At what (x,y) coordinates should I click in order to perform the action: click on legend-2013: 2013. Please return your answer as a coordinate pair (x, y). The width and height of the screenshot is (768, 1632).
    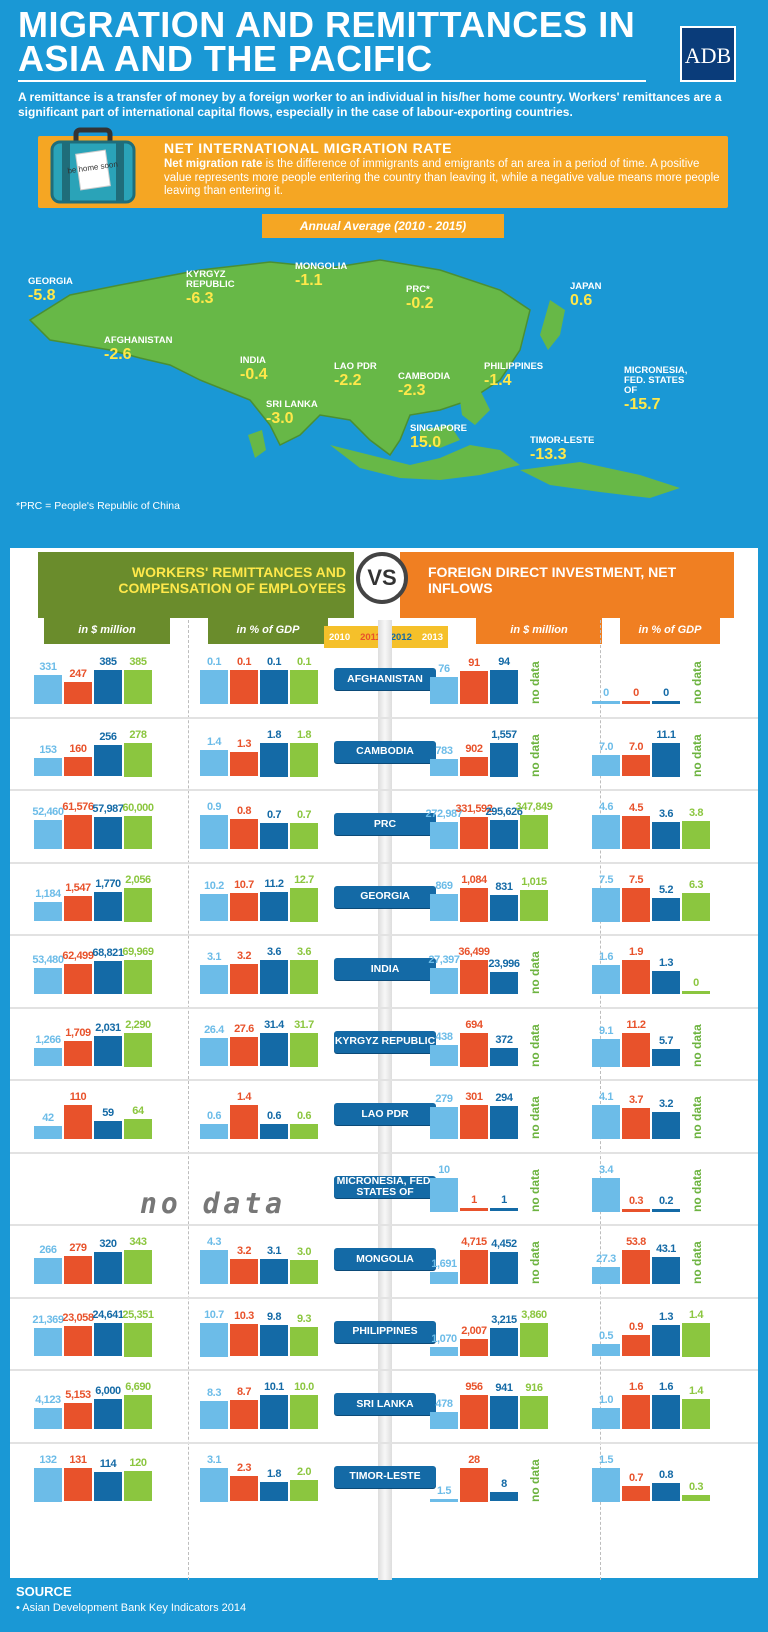
    Looking at the image, I should click on (432, 637).